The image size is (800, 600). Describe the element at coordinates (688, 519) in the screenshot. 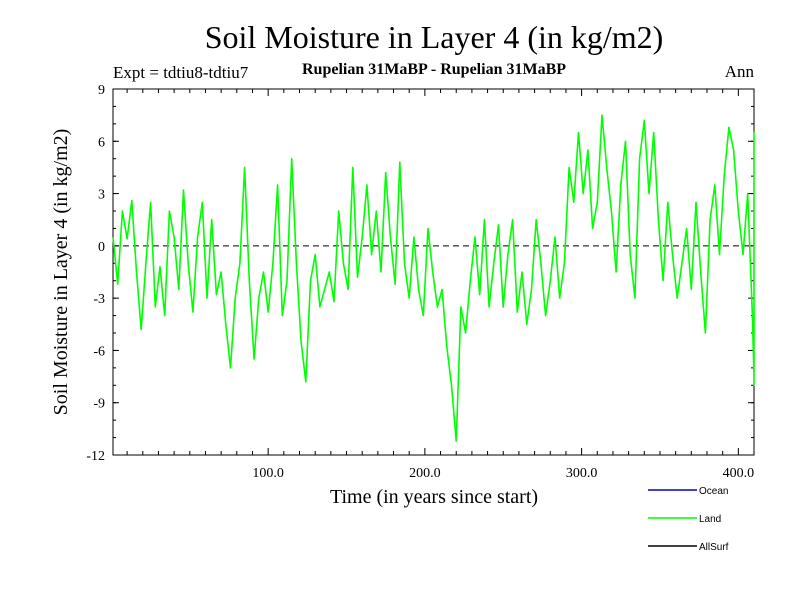

I see `legend: Ocean Land AllSurf` at that location.